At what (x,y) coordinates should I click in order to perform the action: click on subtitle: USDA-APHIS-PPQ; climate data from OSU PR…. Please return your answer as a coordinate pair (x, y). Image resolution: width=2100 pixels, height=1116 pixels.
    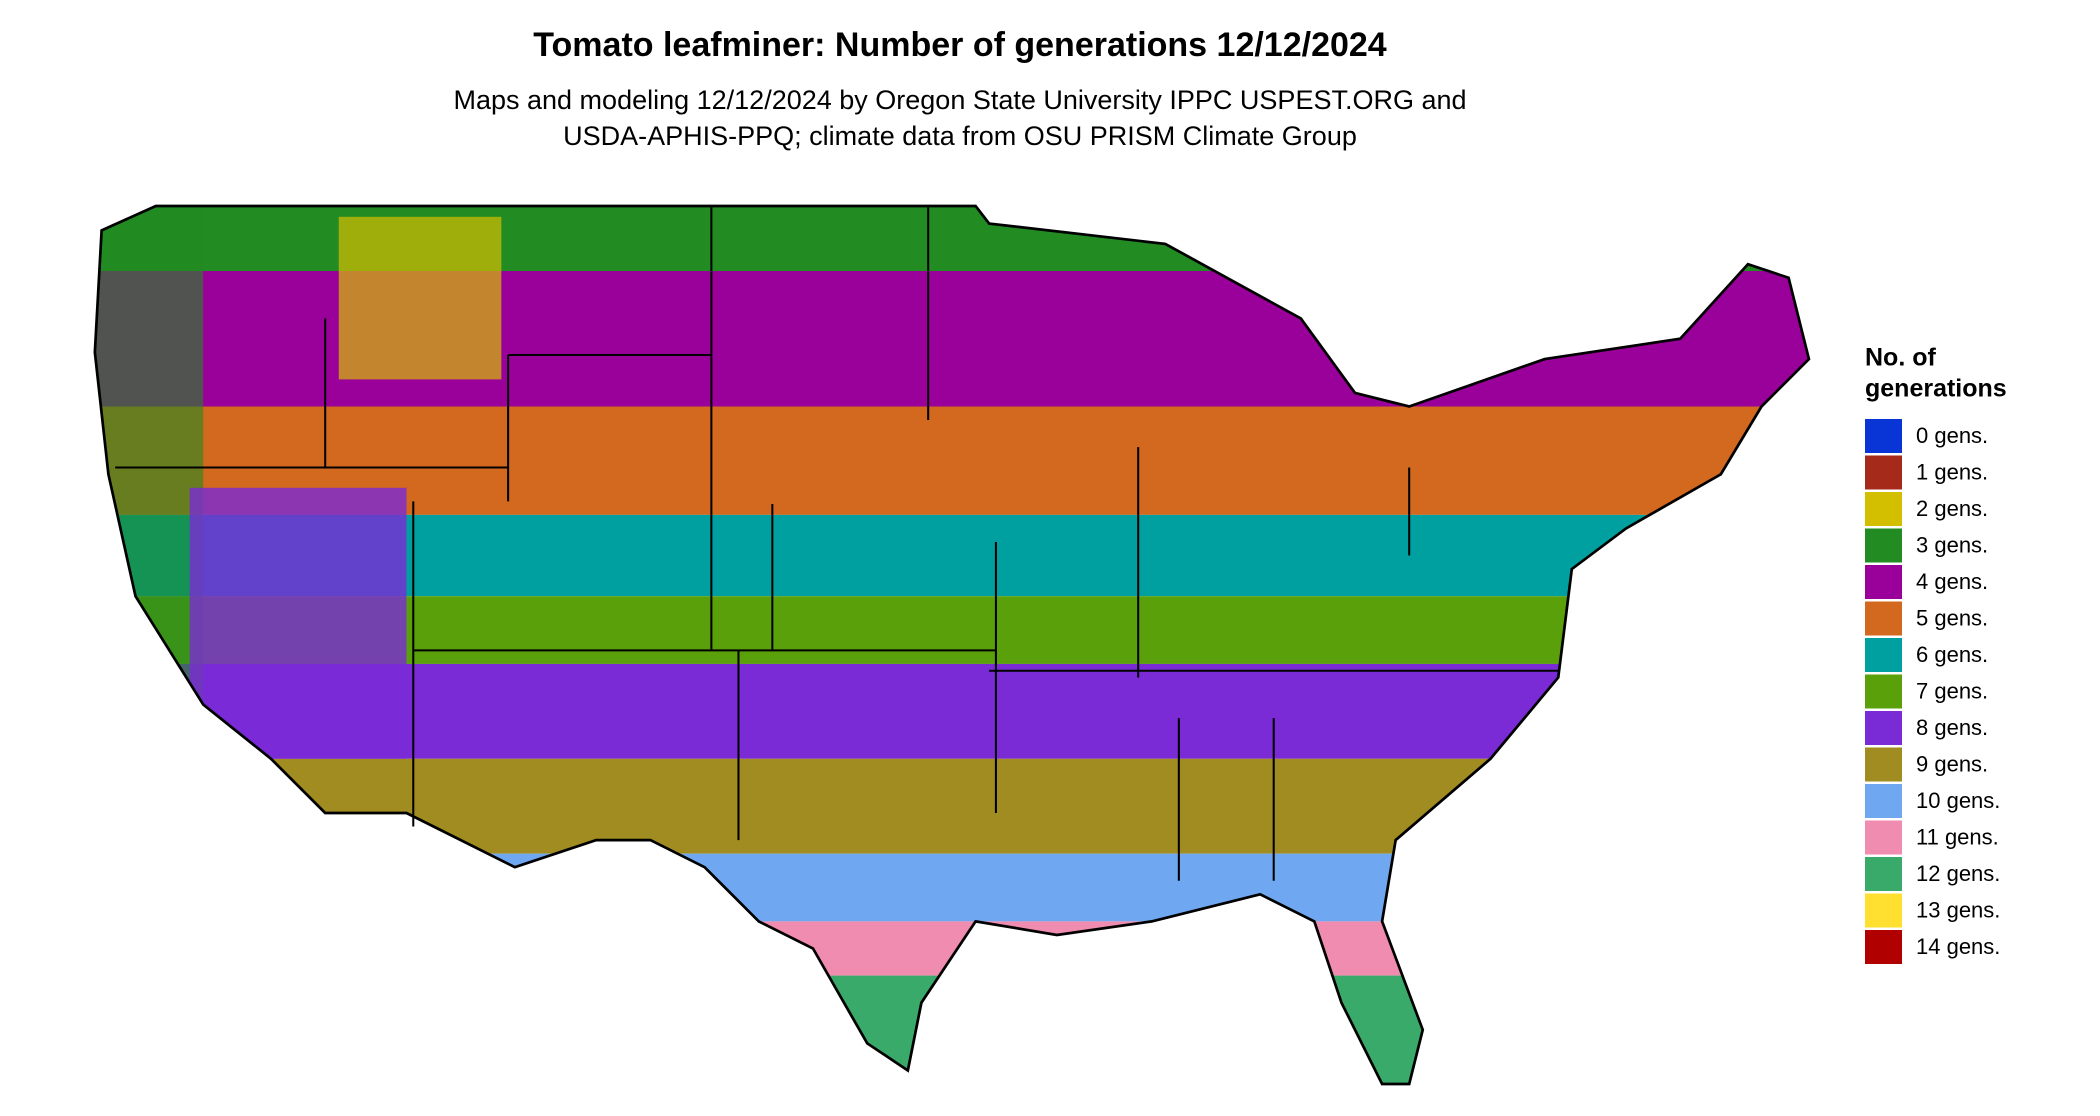
    Looking at the image, I should click on (960, 136).